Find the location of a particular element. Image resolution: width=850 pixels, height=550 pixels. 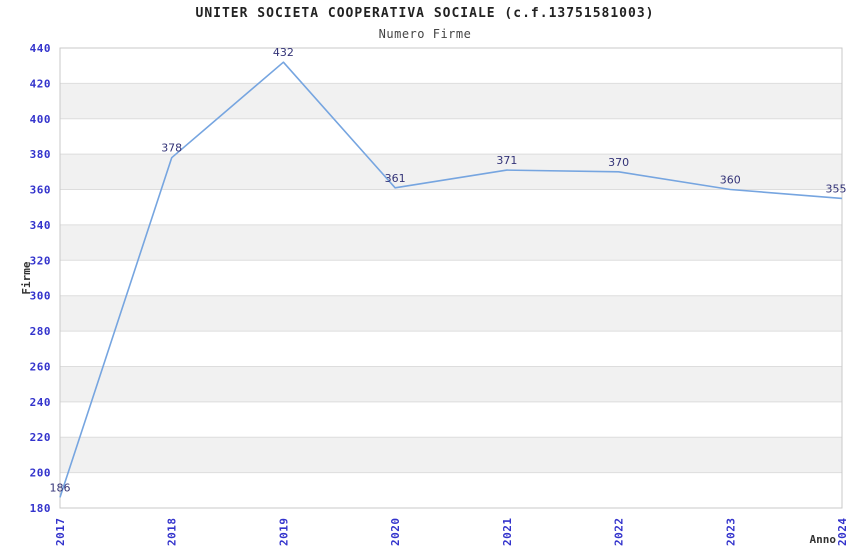

data-point-label: 361 is located at coordinates (395, 178).